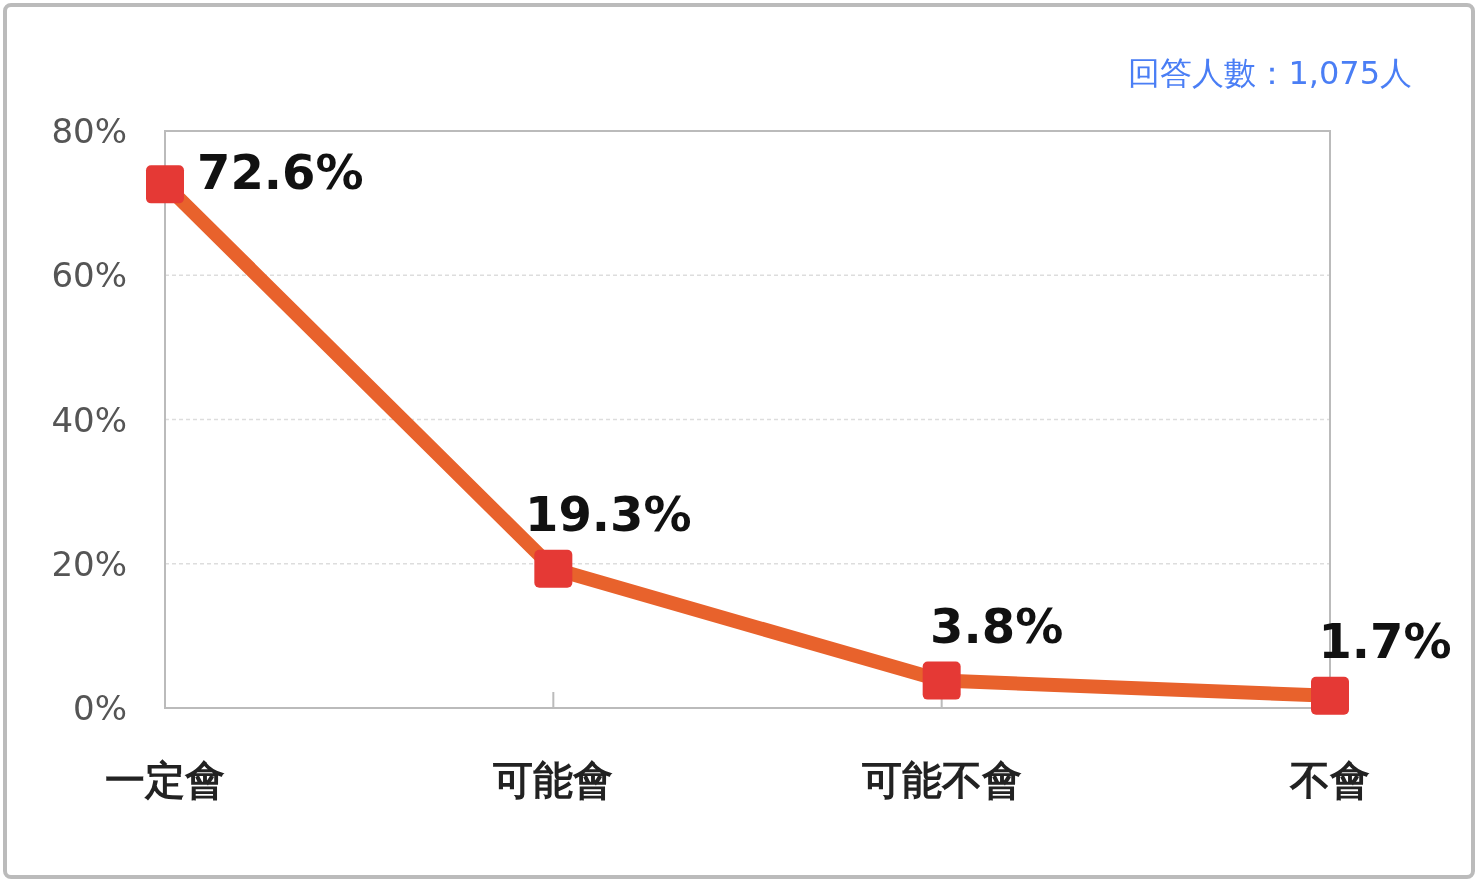 Image resolution: width=1480 pixels, height=884 pixels. I want to click on y-tick-label: 80%, so click(89, 131).